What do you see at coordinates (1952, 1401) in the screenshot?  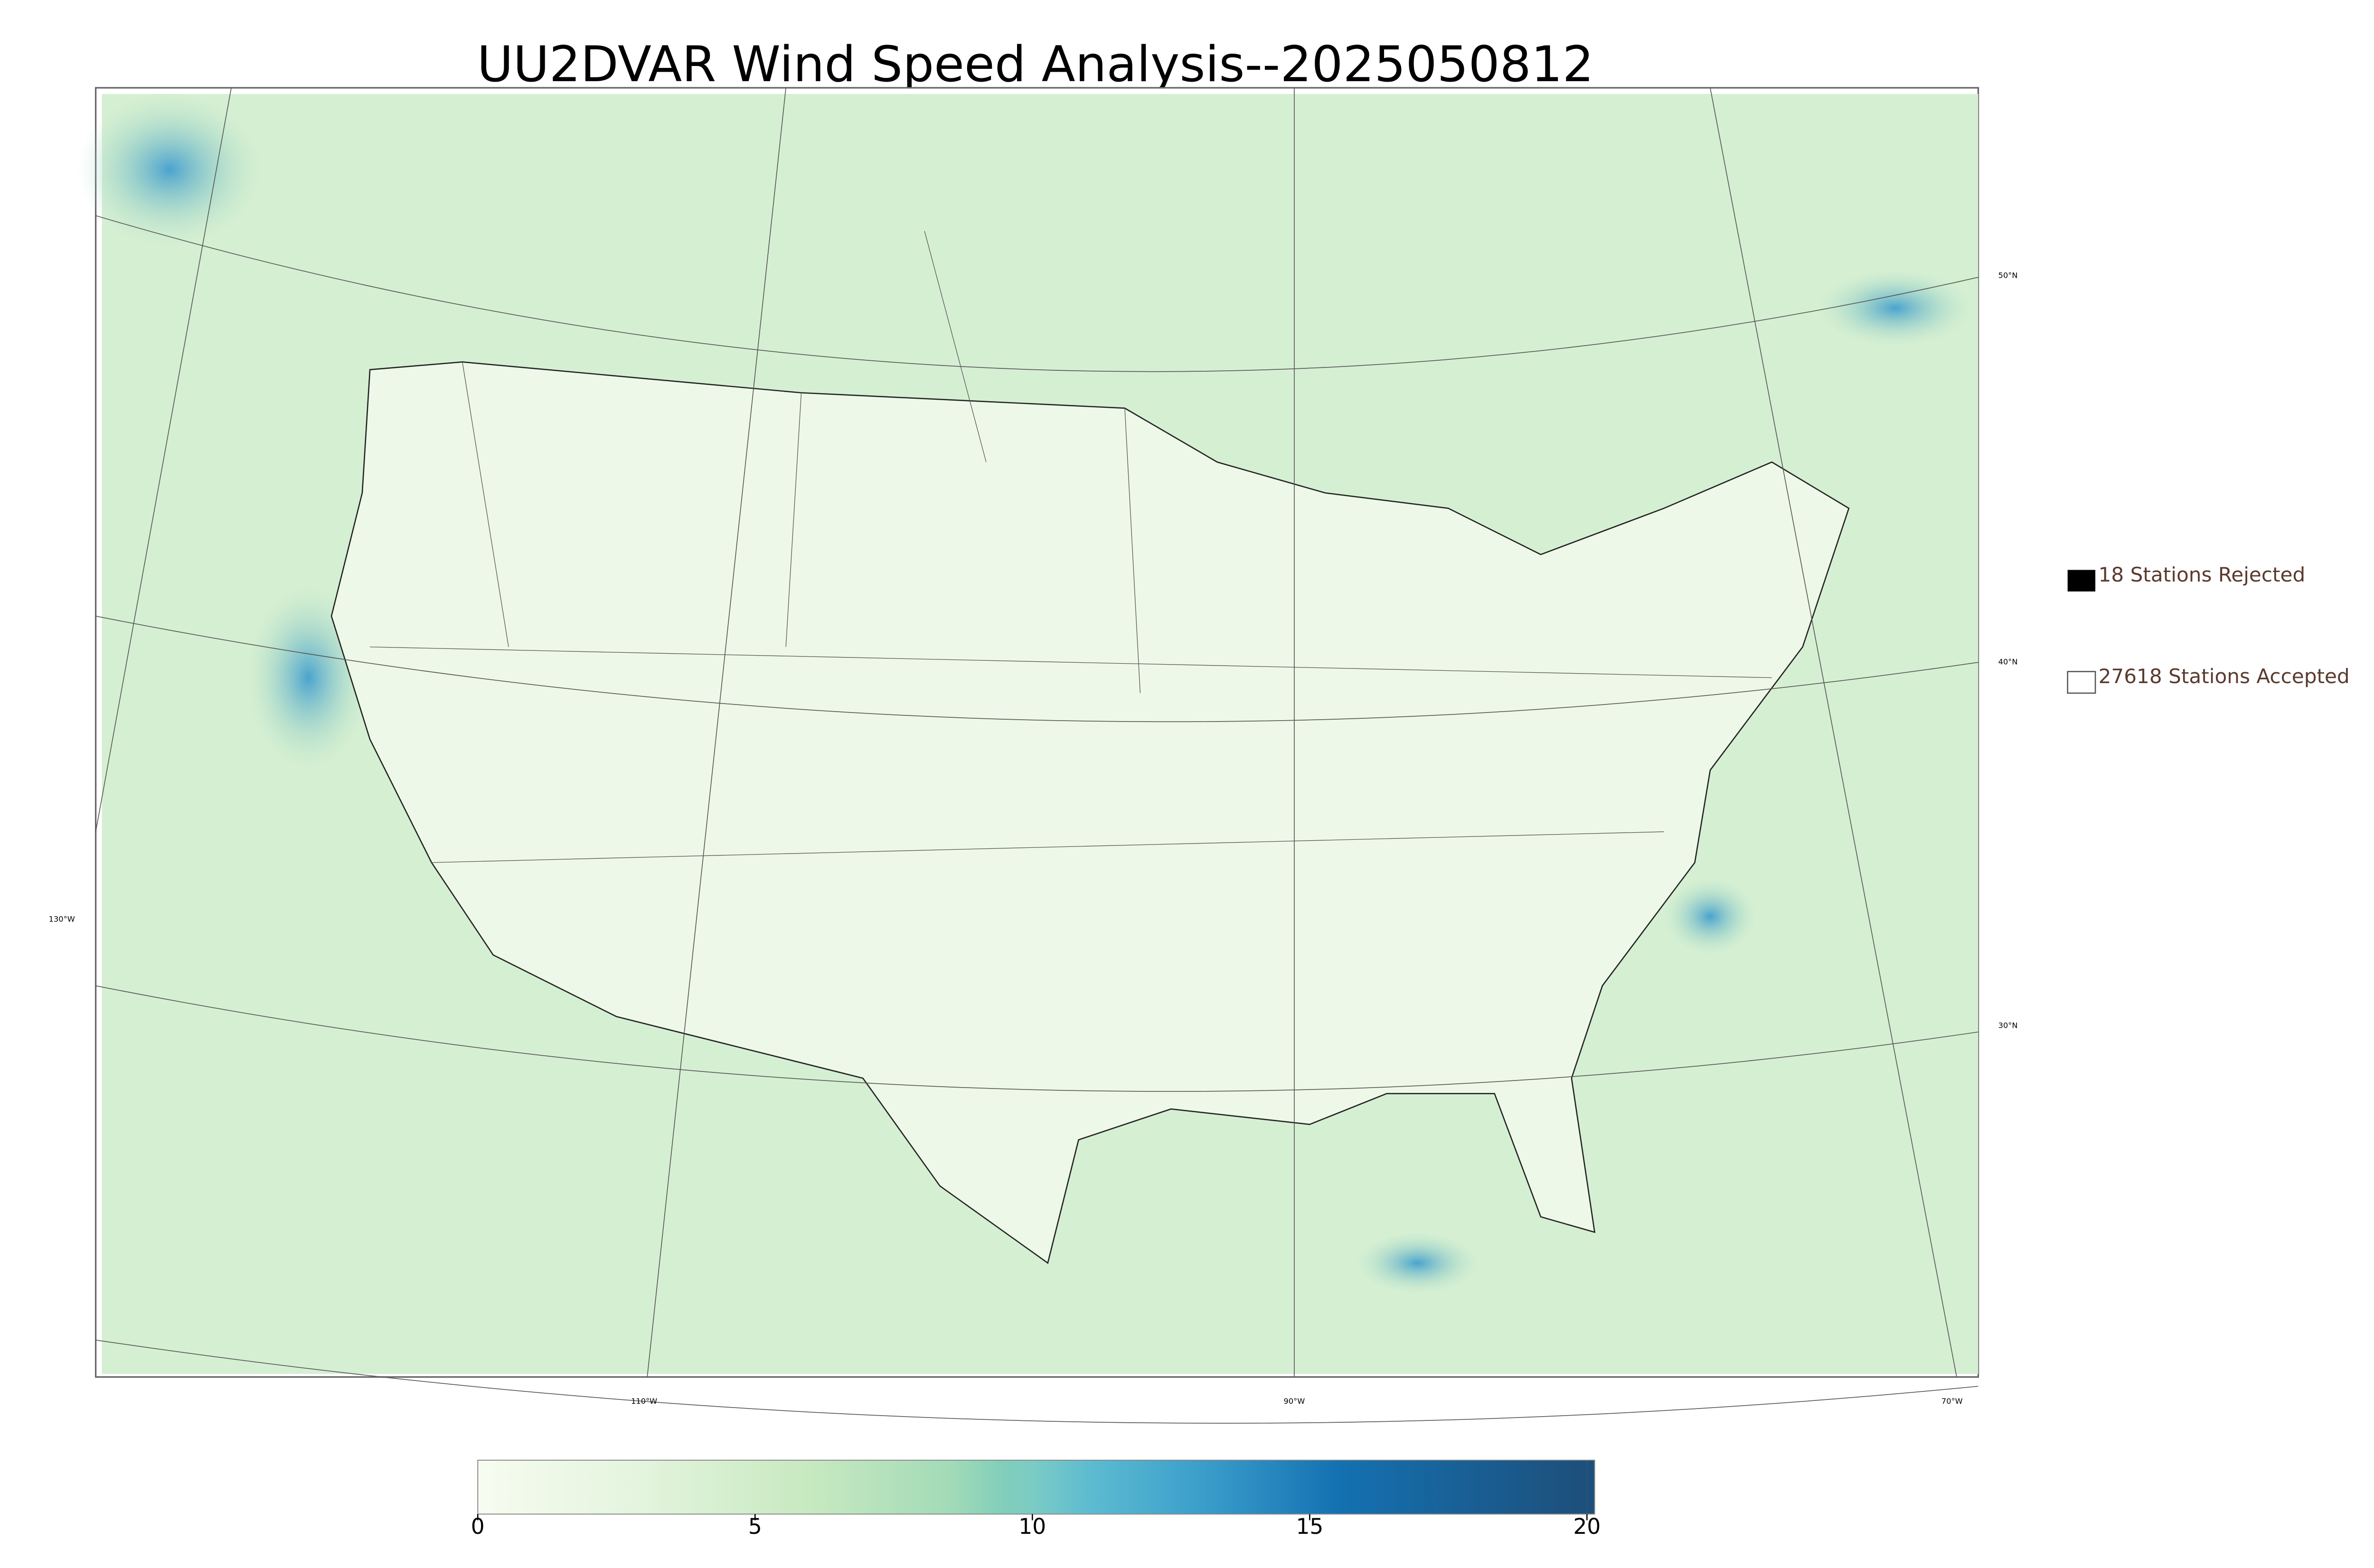 I see `longitude-label: 70°W` at bounding box center [1952, 1401].